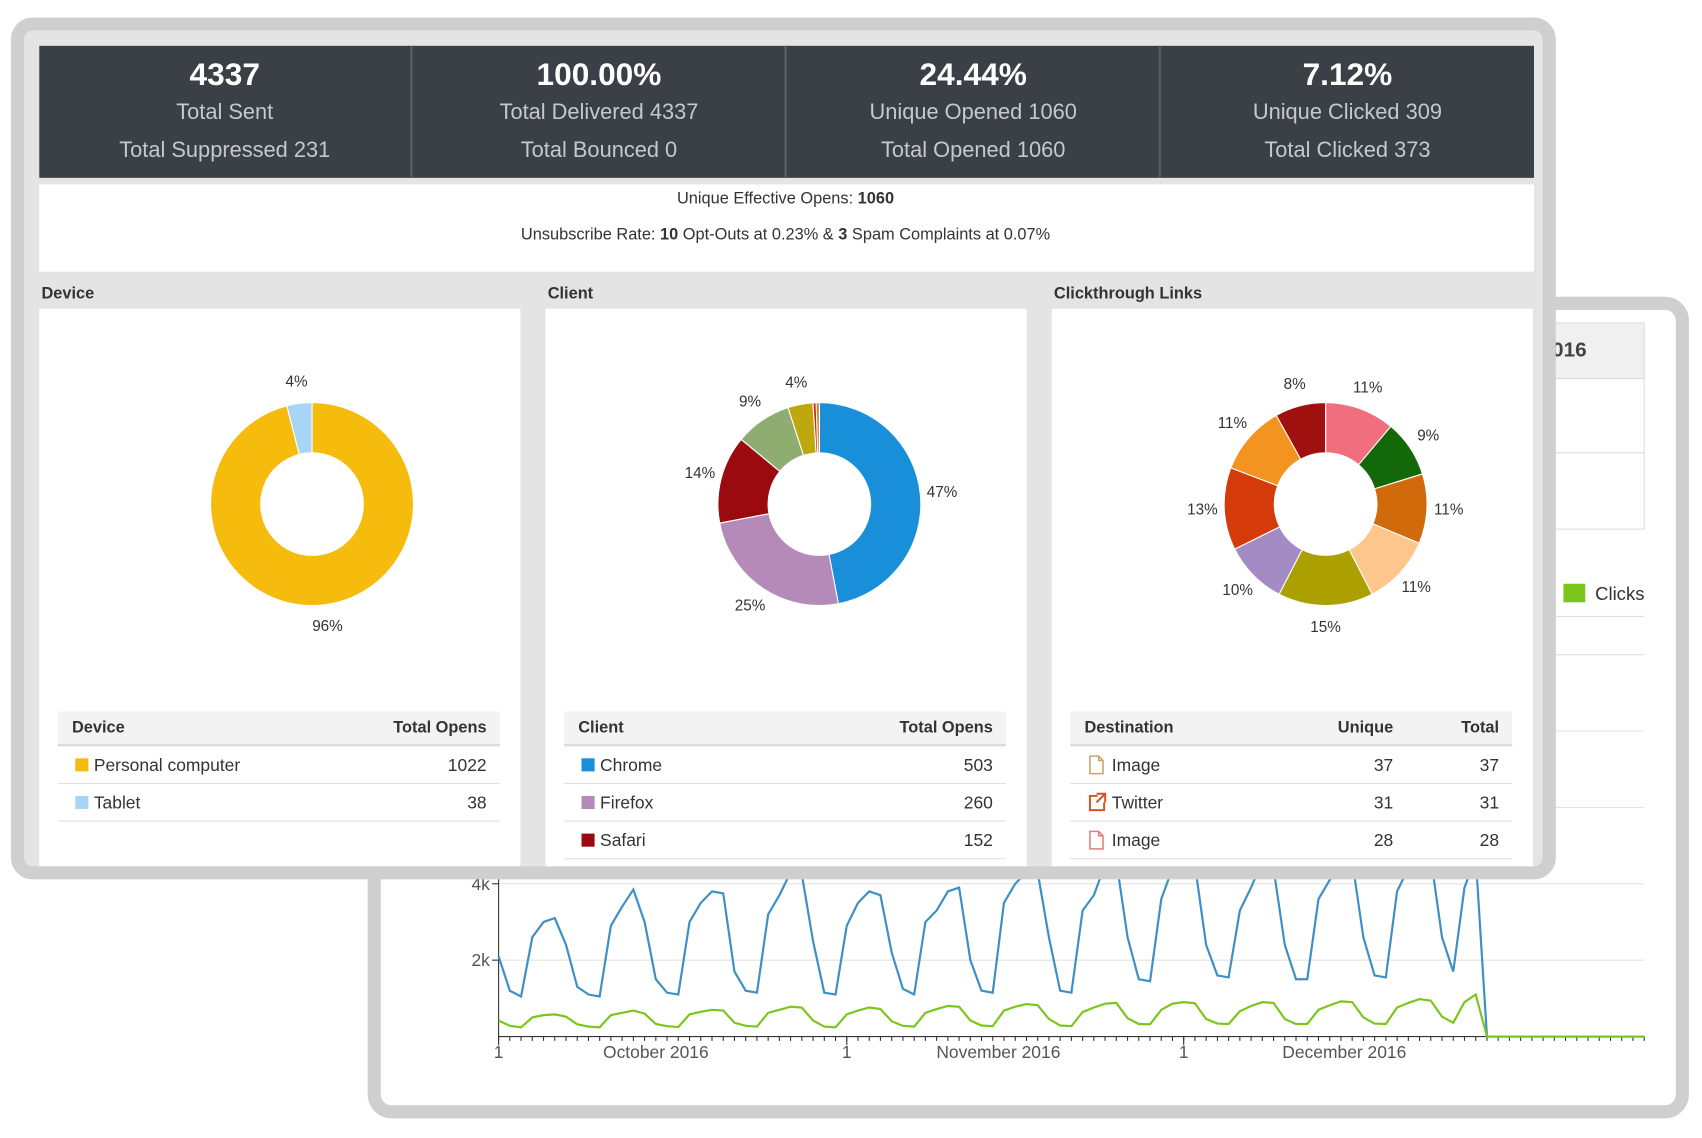 The width and height of the screenshot is (1702, 1138). I want to click on stat-line: Total Suppressed 231, so click(224, 149).